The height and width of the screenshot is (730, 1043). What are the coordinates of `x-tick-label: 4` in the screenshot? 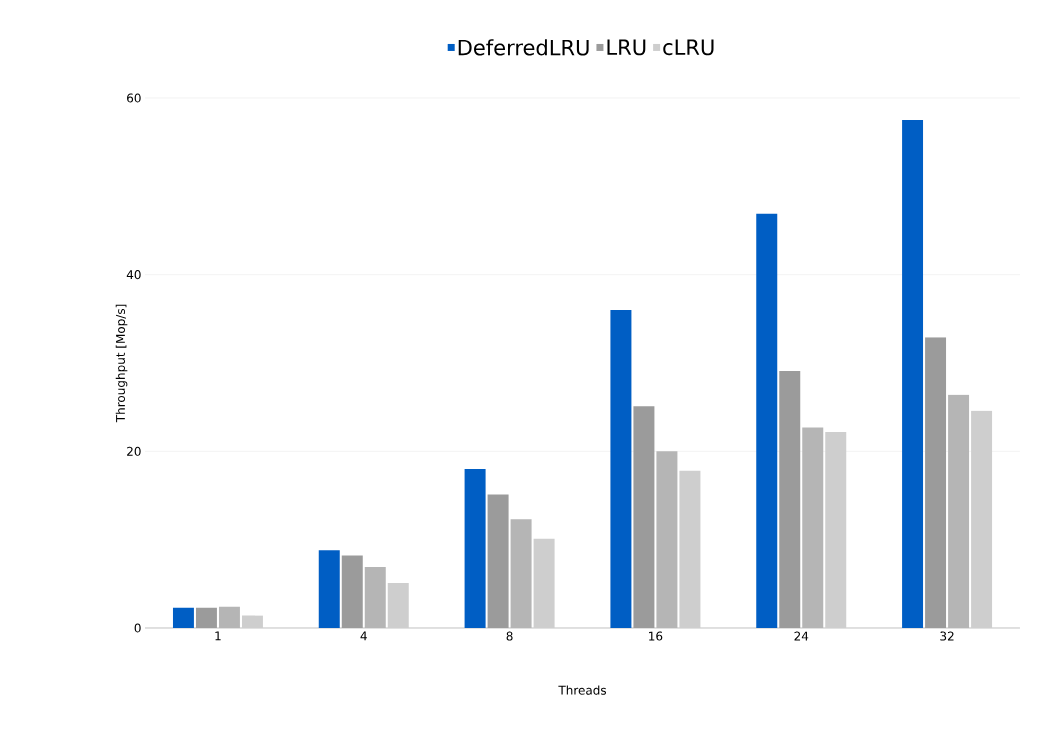 It's located at (363, 636).